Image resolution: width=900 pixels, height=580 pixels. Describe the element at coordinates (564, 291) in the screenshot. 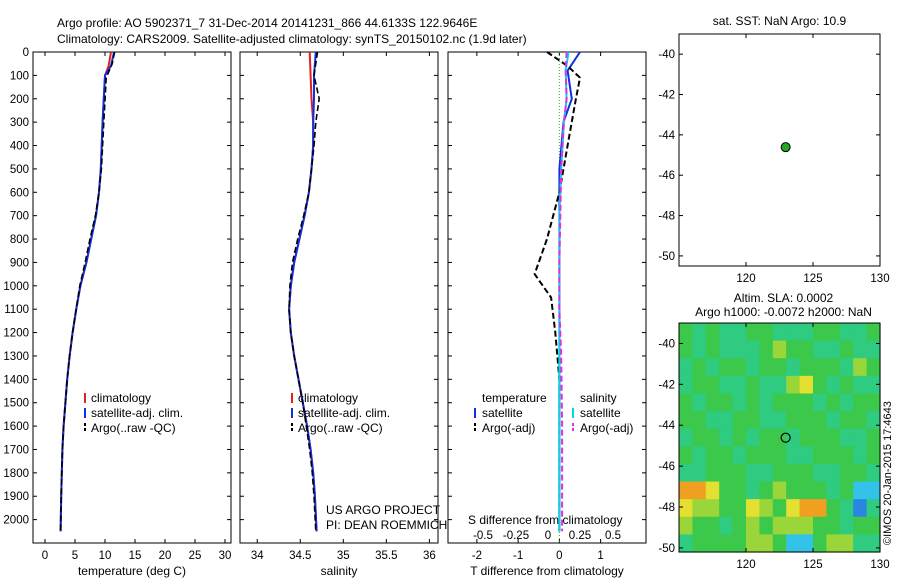

I see `series-line-salinity-satellite` at that location.